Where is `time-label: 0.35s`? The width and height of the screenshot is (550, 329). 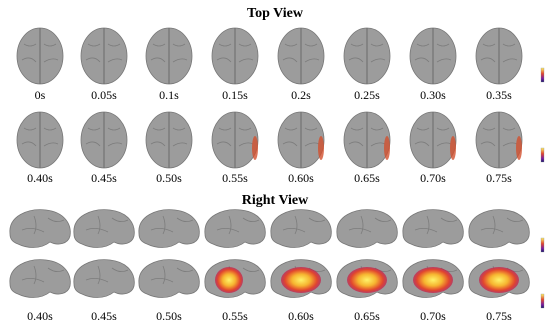 time-label: 0.35s is located at coordinates (499, 95).